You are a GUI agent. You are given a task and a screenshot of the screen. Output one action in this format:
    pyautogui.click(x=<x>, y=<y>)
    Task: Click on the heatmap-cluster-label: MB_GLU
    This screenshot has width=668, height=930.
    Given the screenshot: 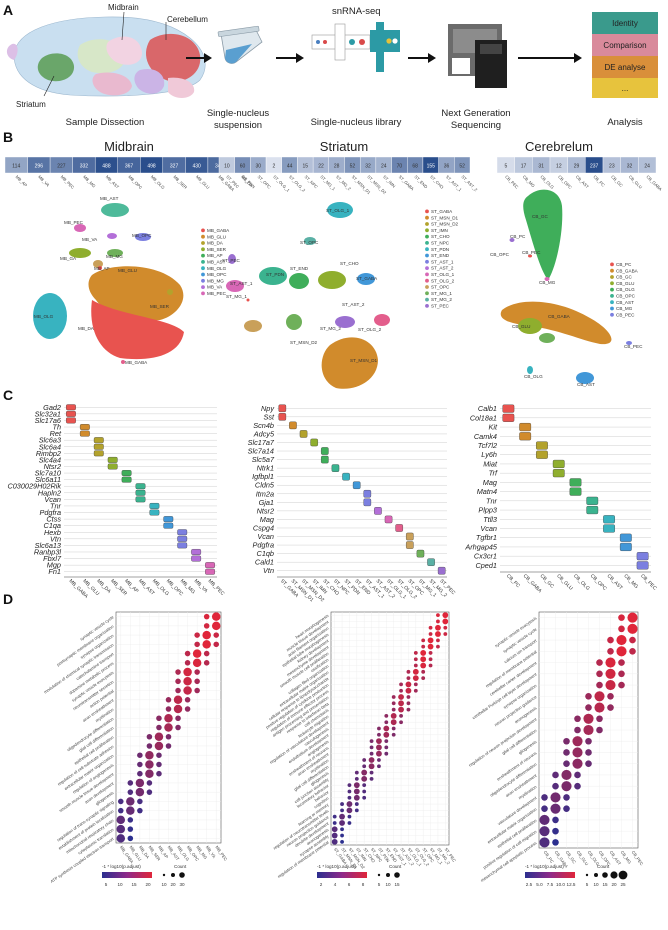 What is the action you would take?
    pyautogui.click(x=203, y=182)
    